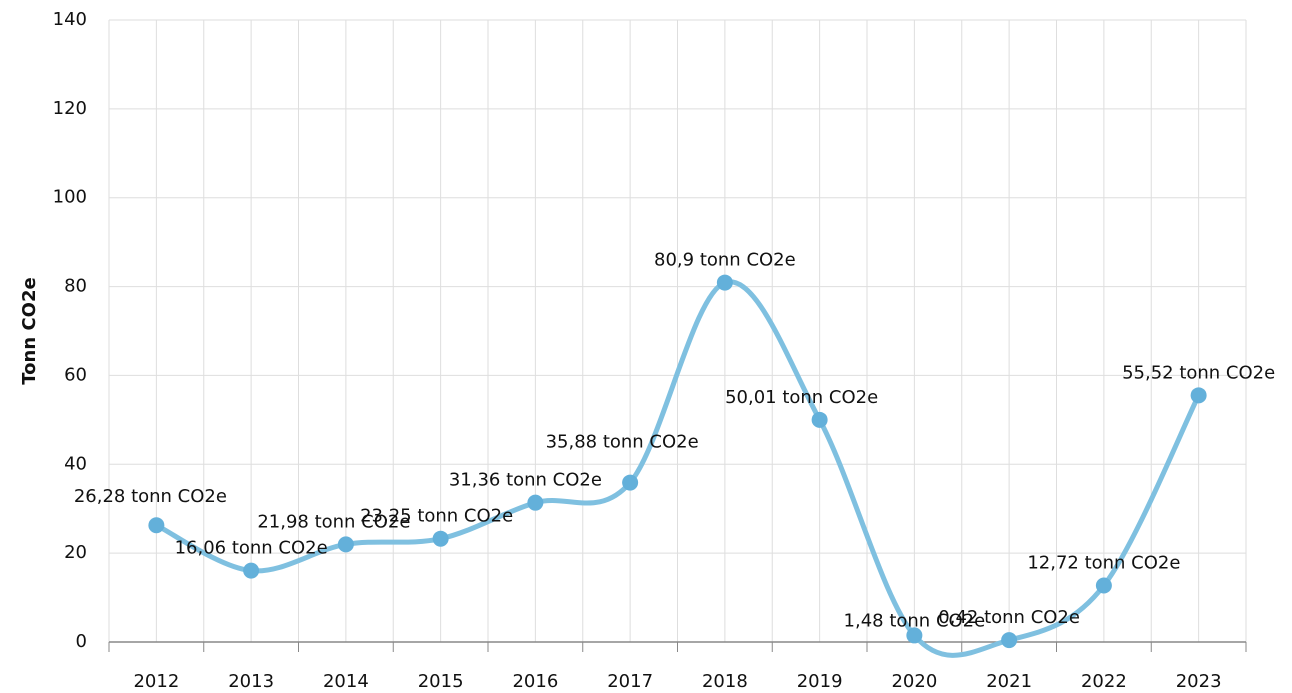 This screenshot has height=693, width=1292. What do you see at coordinates (251, 681) in the screenshot?
I see `x-tick-label: 2013` at bounding box center [251, 681].